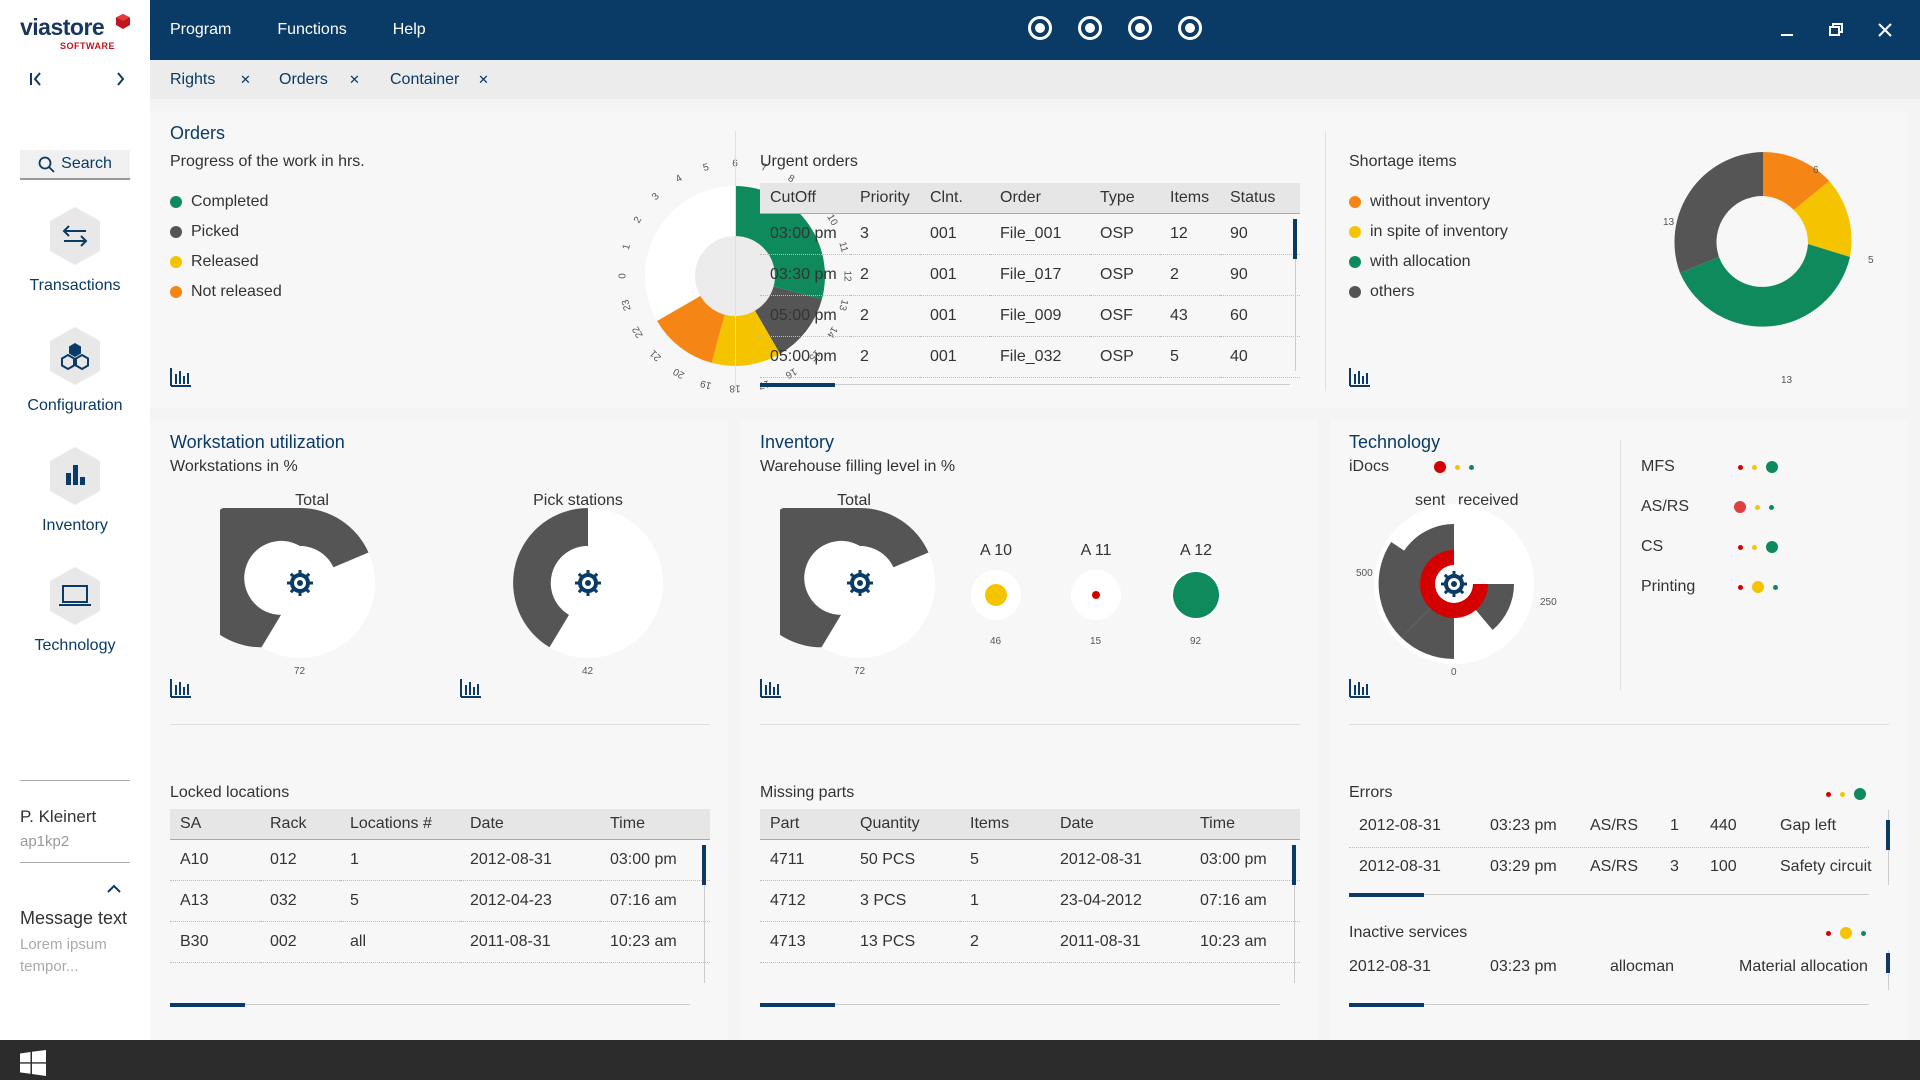 Image resolution: width=1920 pixels, height=1080 pixels. What do you see at coordinates (1030, 901) in the screenshot?
I see `table-row: 4712 3 PCS 1 23-04-2012 07:16 am` at bounding box center [1030, 901].